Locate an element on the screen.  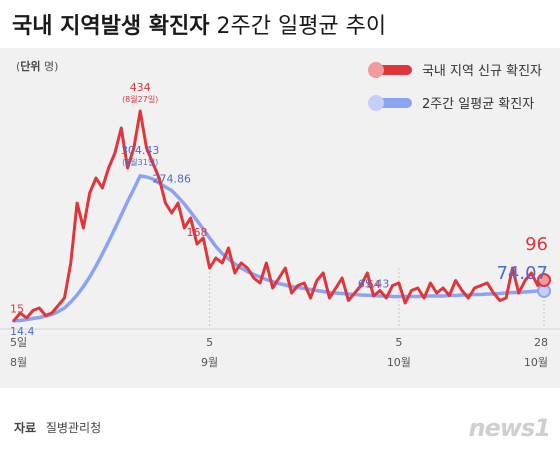
avg-data-label: 304.43 is located at coordinates (140, 150).